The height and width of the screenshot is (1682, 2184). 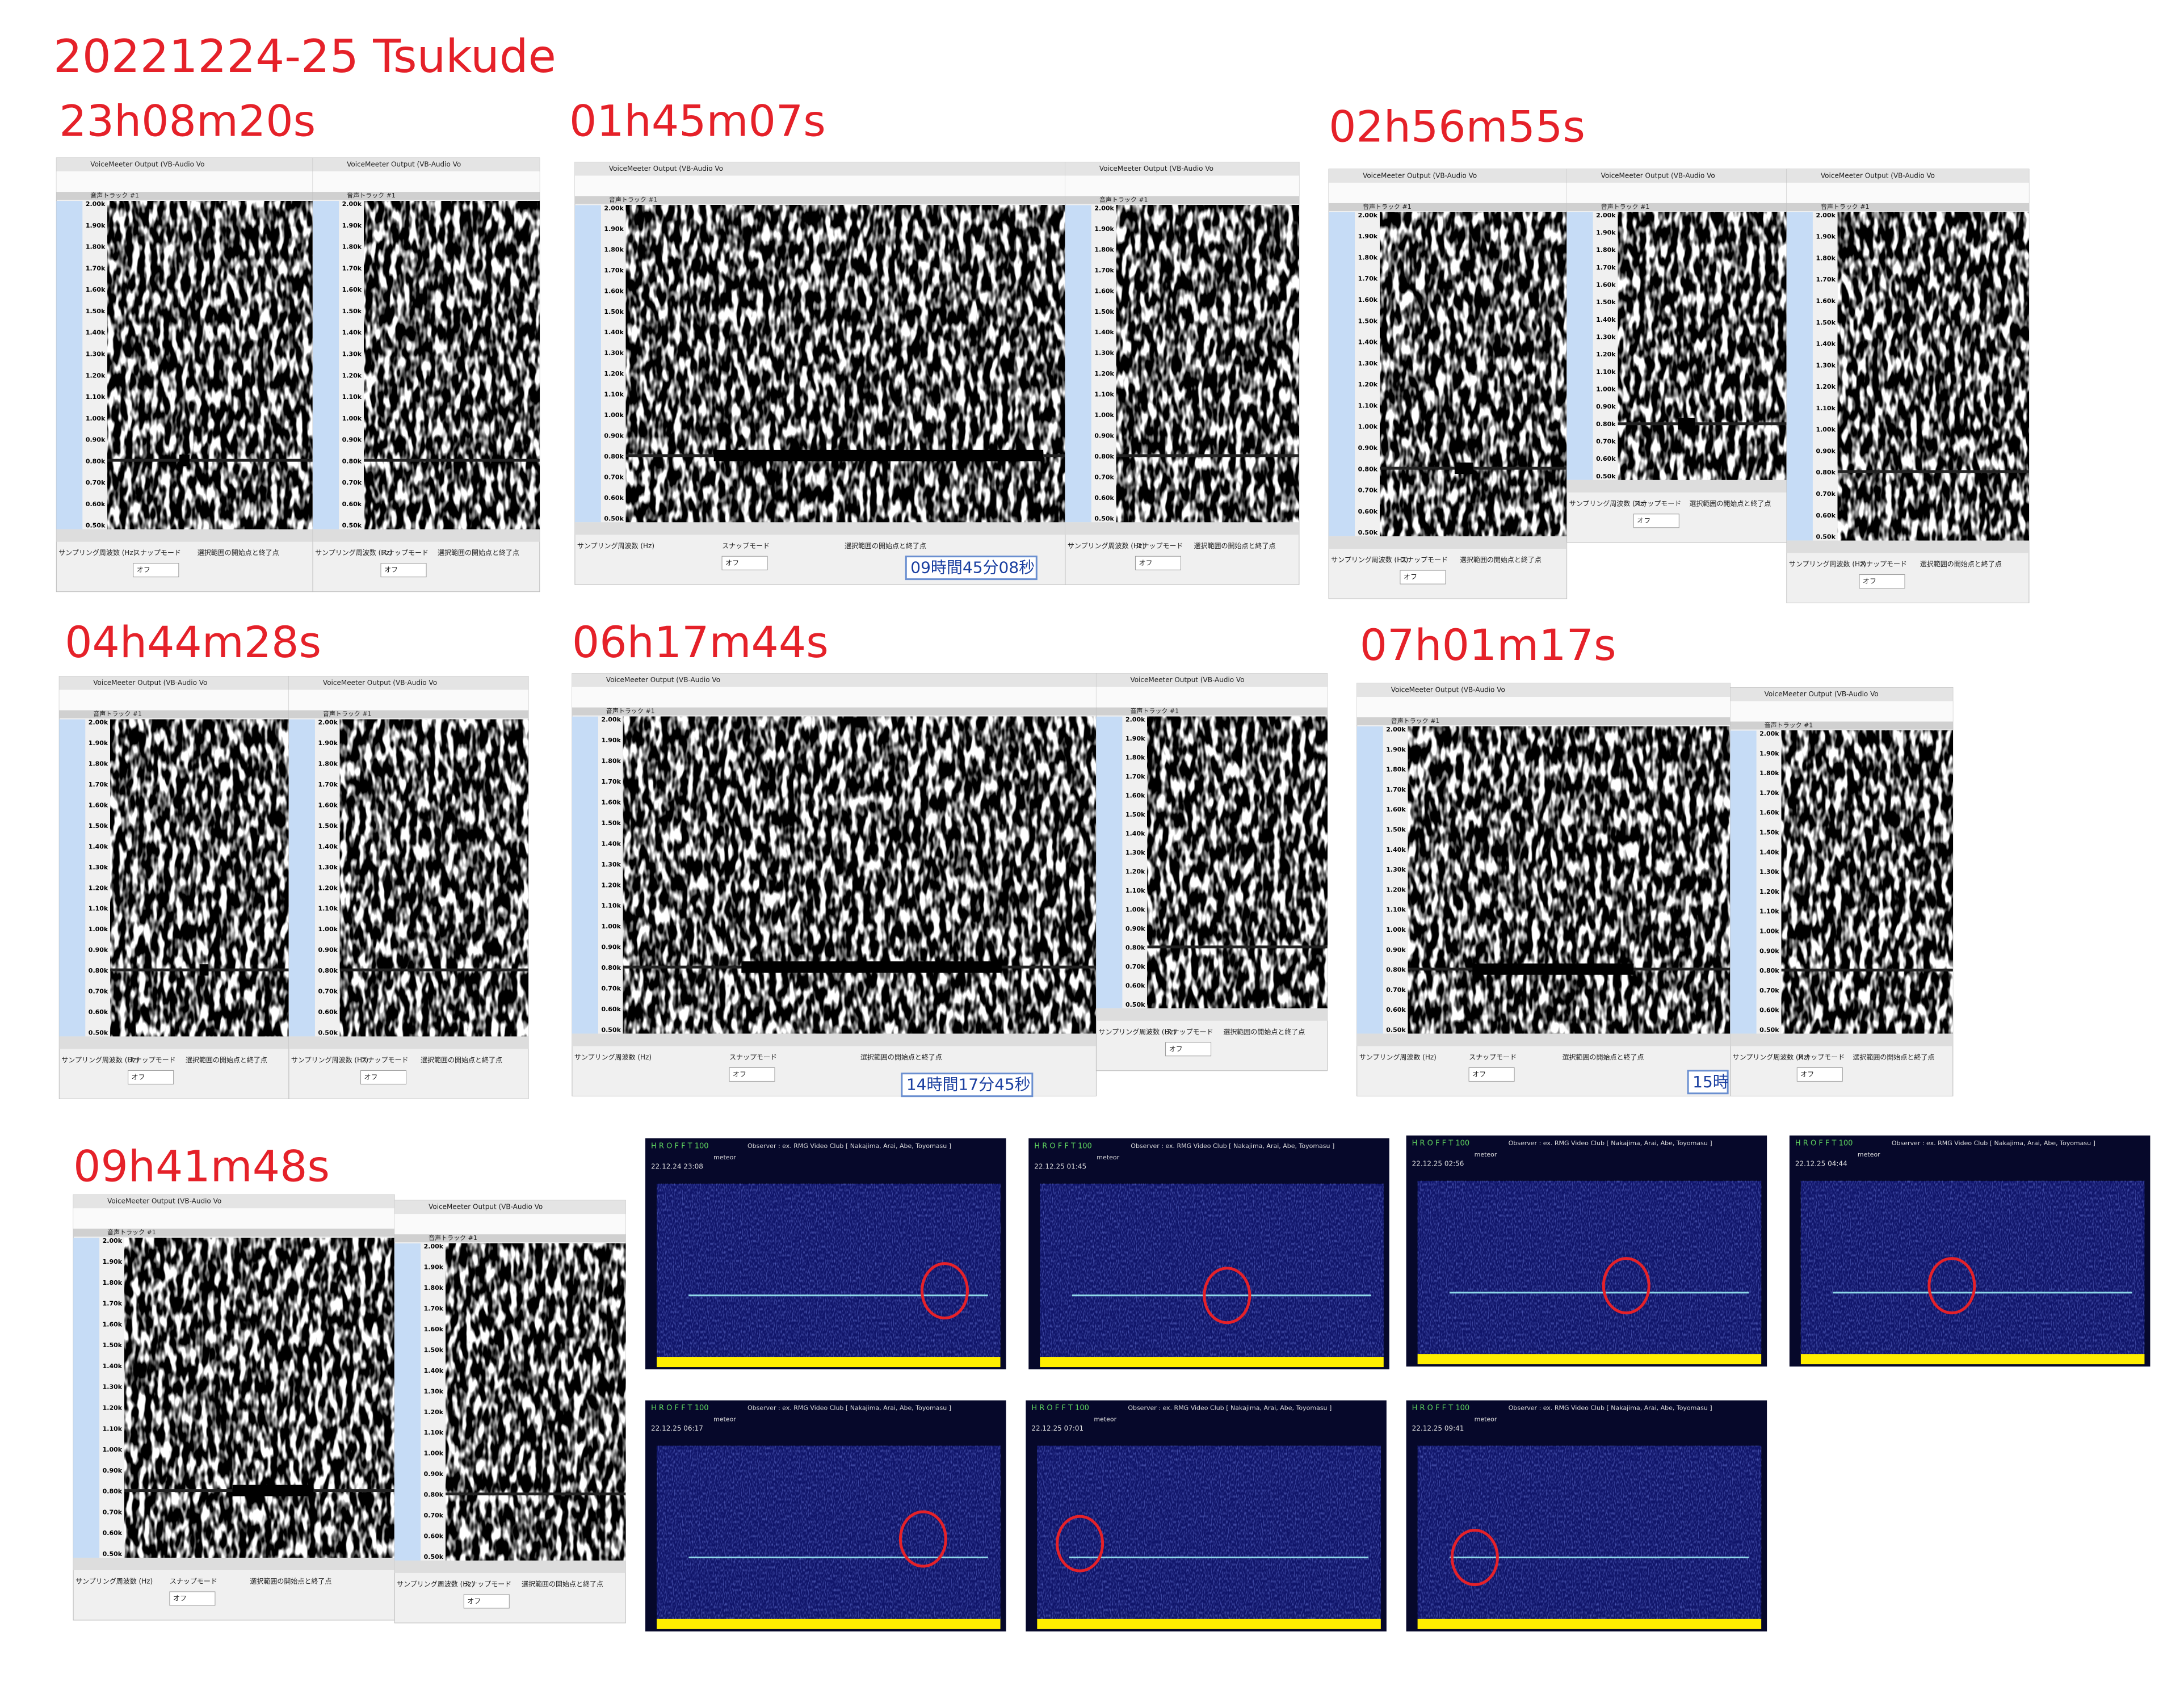 I want to click on hrofft-date: 22.12.25 06:17, so click(x=677, y=1428).